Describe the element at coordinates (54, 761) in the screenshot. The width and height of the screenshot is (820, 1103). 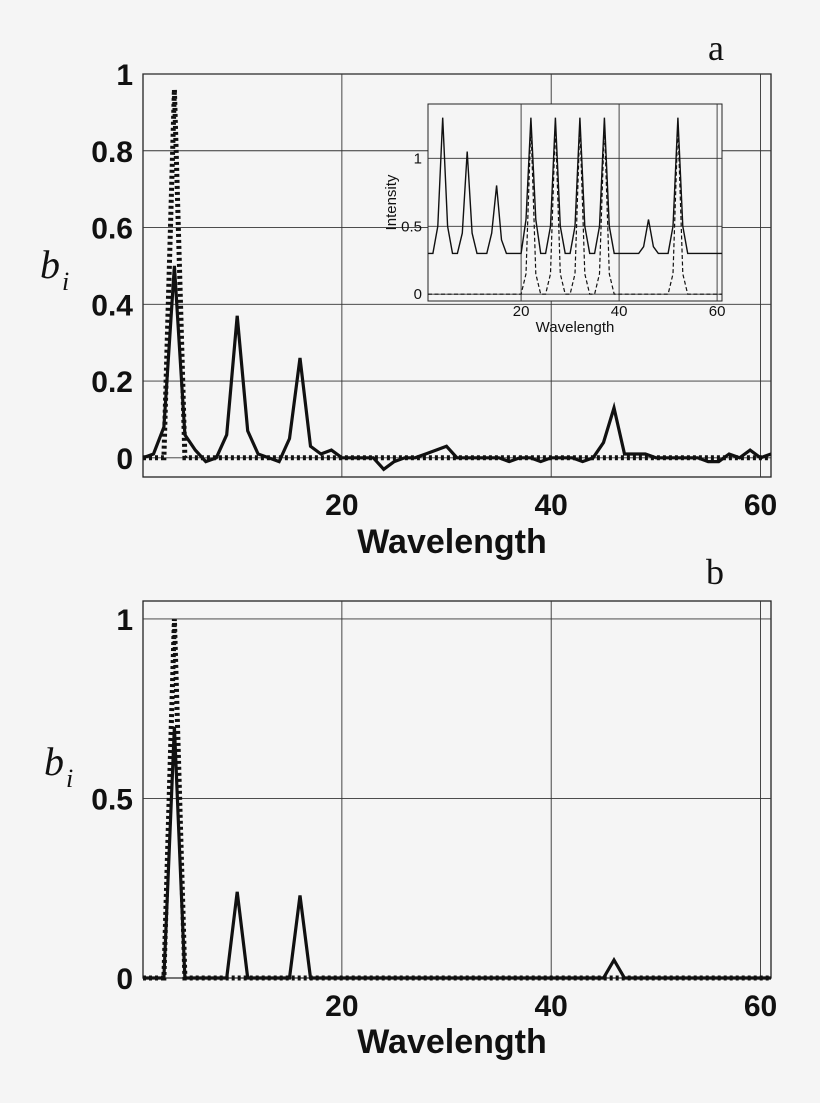
I see `panel-b-y-axis-label: b` at that location.